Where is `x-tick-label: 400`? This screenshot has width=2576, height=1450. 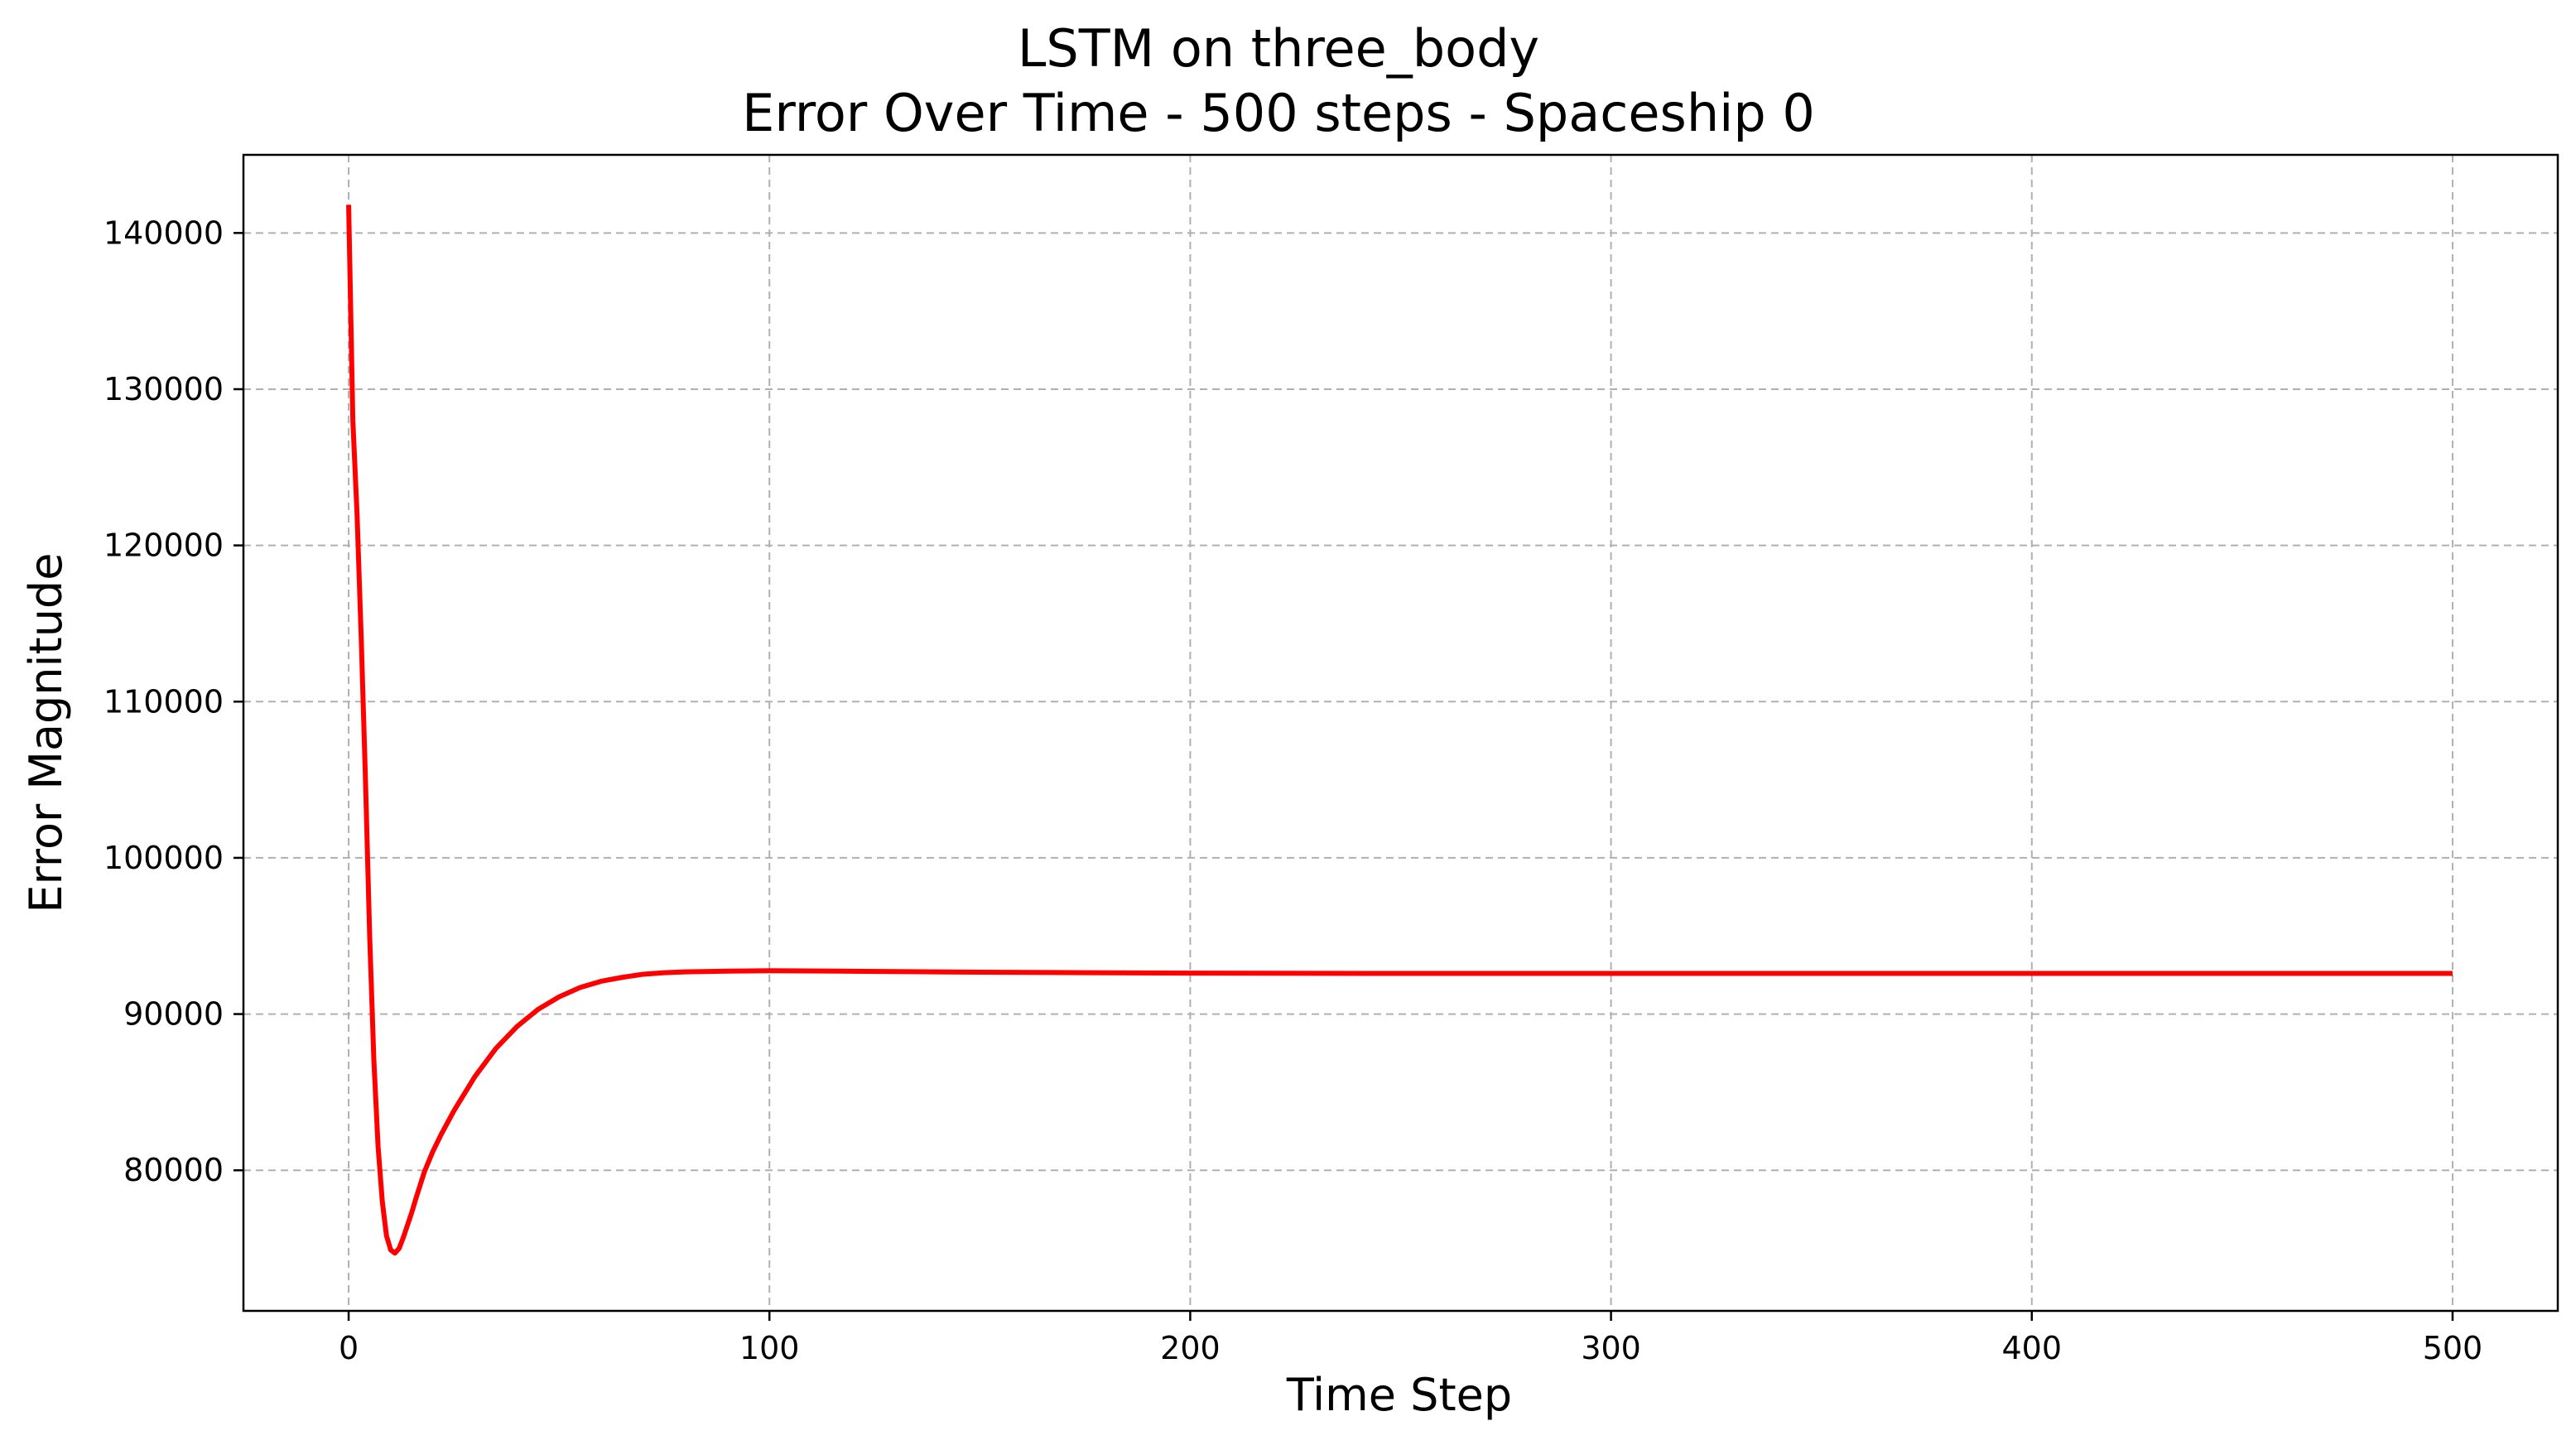 x-tick-label: 400 is located at coordinates (2032, 1348).